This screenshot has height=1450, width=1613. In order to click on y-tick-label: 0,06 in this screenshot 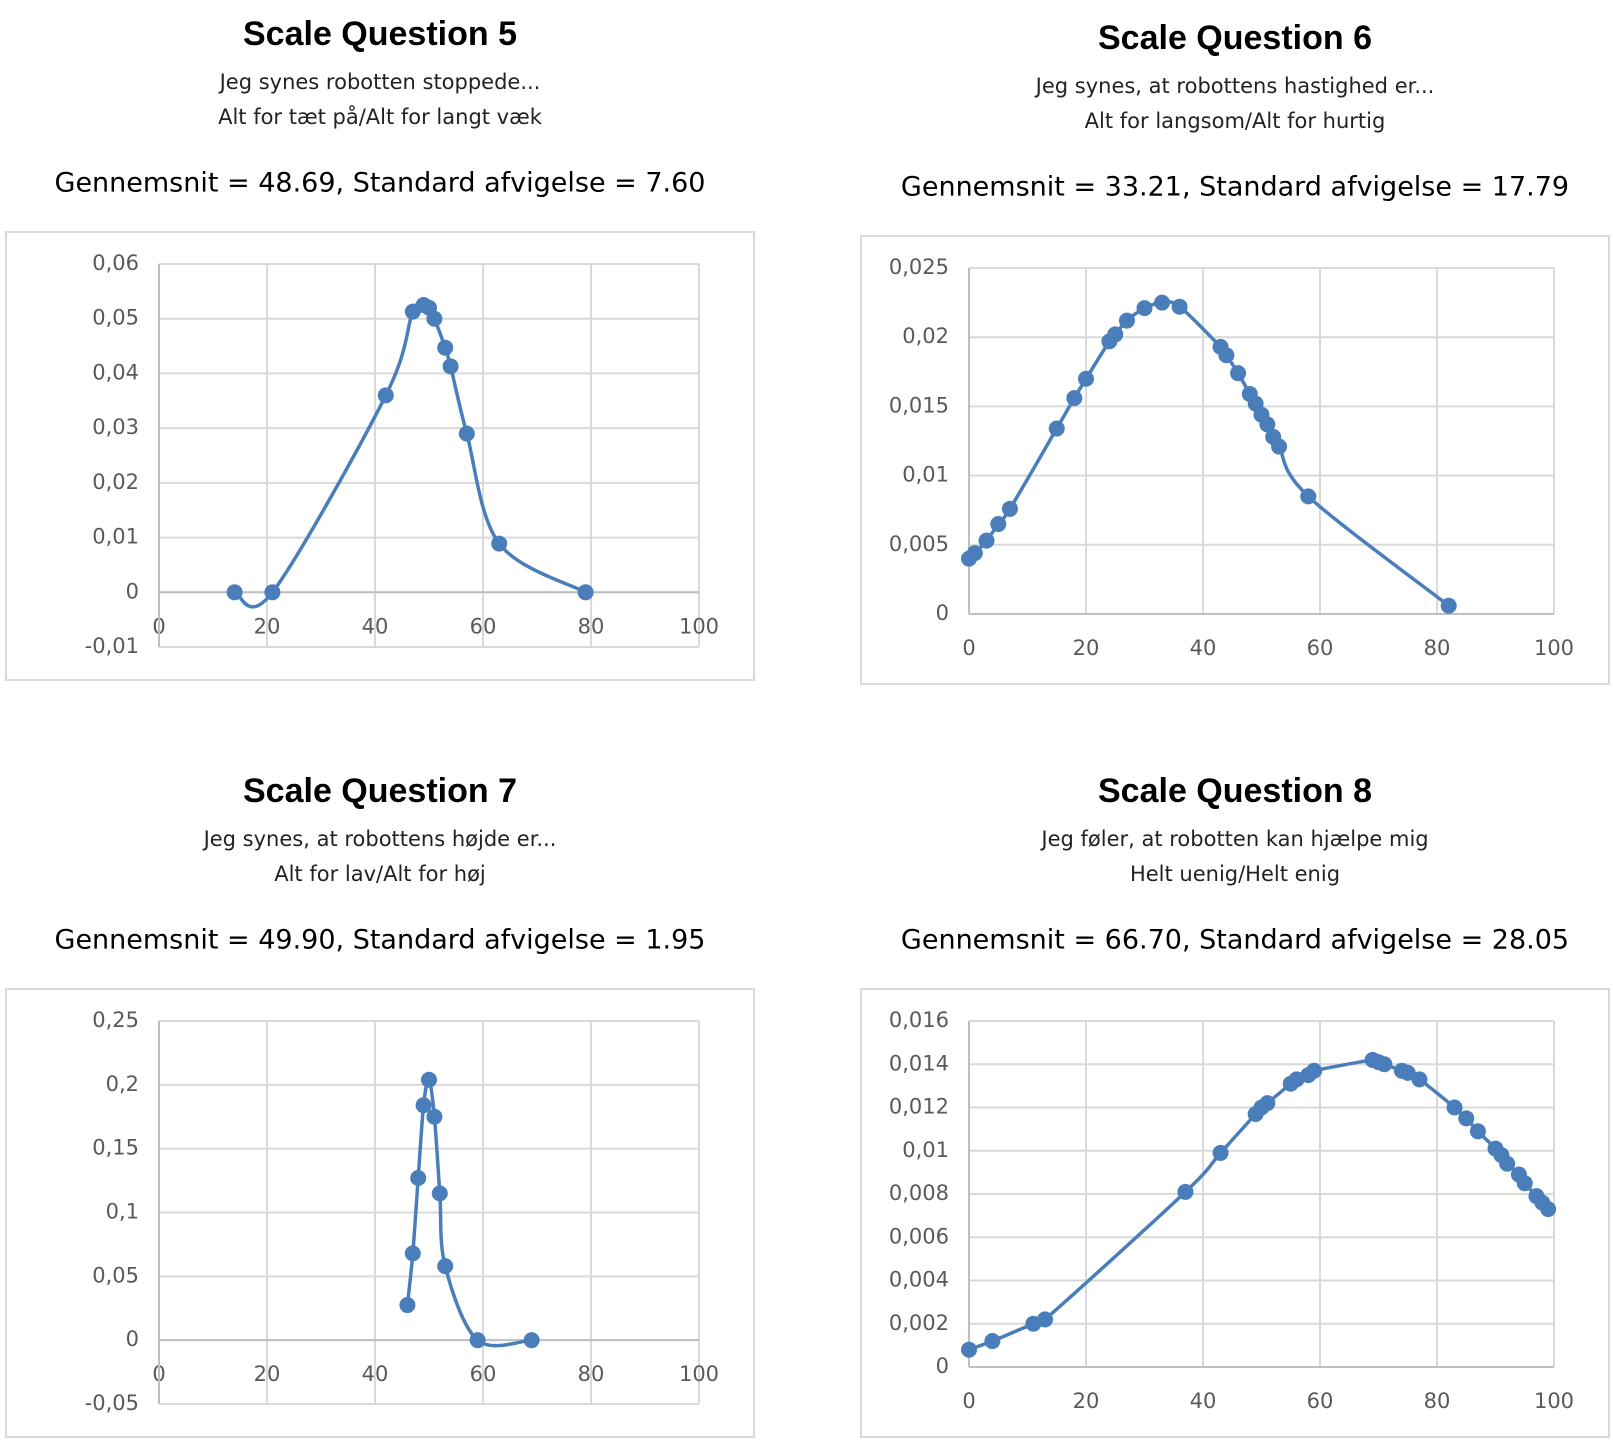, I will do `click(115, 263)`.